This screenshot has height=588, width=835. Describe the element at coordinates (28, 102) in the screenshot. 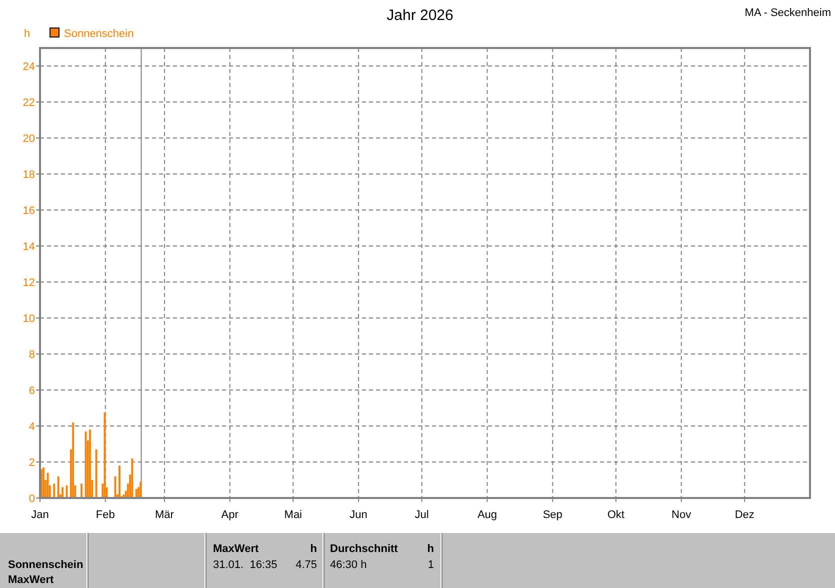

I see `y-tick-label: 22` at that location.